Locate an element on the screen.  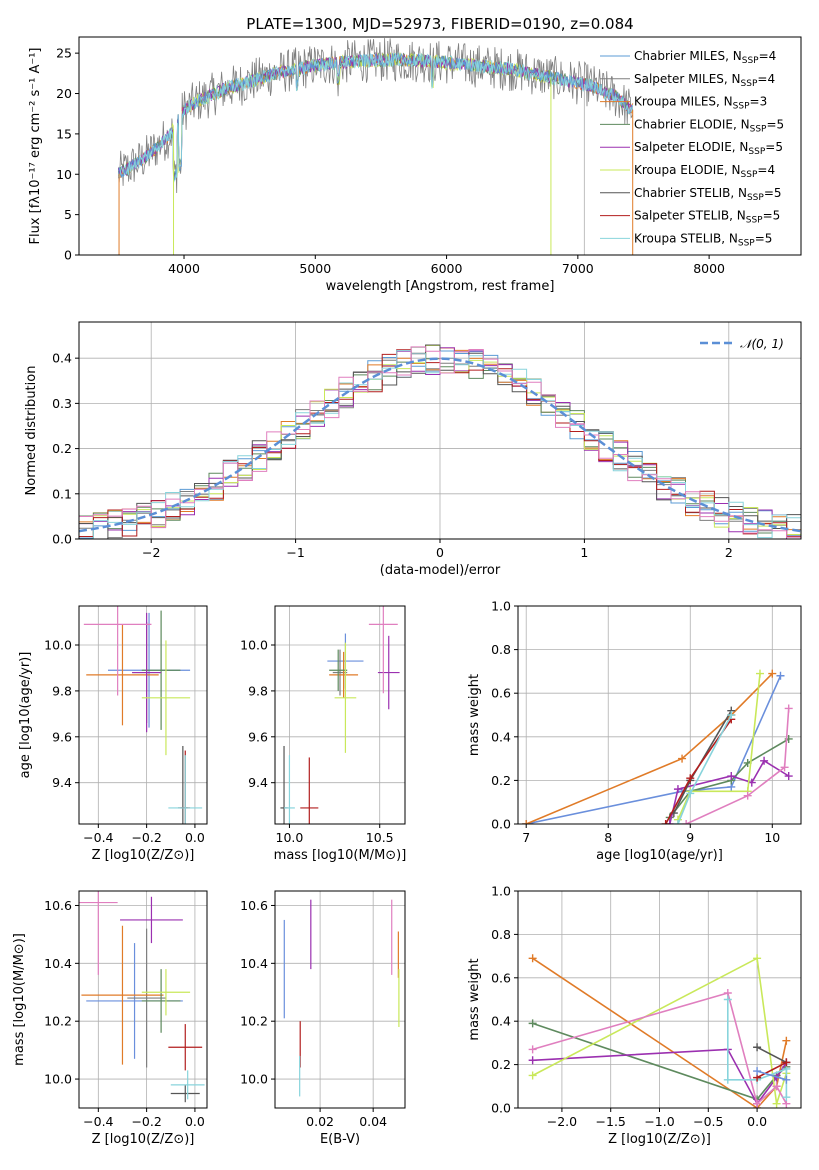
residual-histogram is located at coordinates (440, 442).